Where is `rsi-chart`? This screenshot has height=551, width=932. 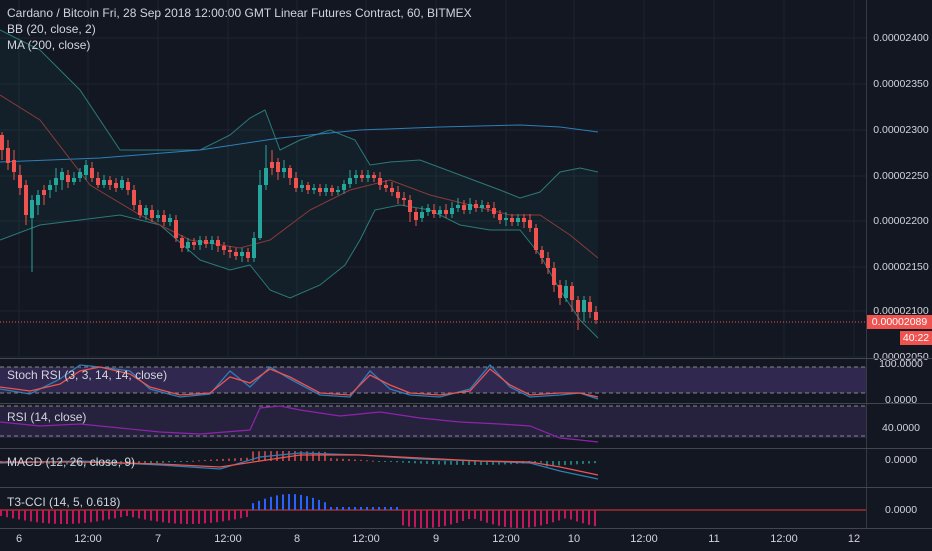 rsi-chart is located at coordinates (433, 426).